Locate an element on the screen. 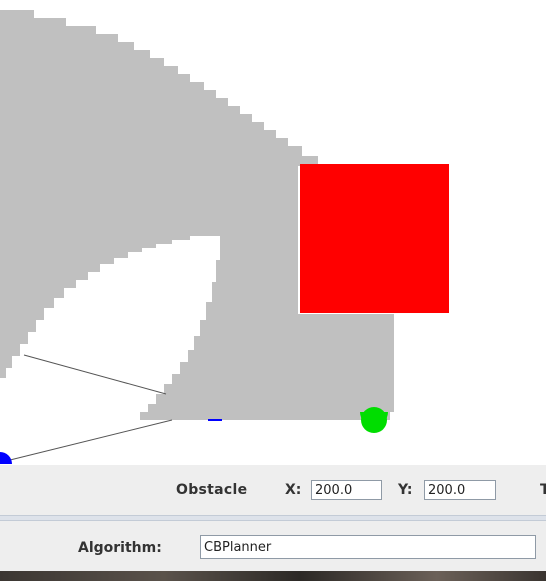 This screenshot has width=546, height=581. algorithm-panel: Algorithm: is located at coordinates (273, 546).